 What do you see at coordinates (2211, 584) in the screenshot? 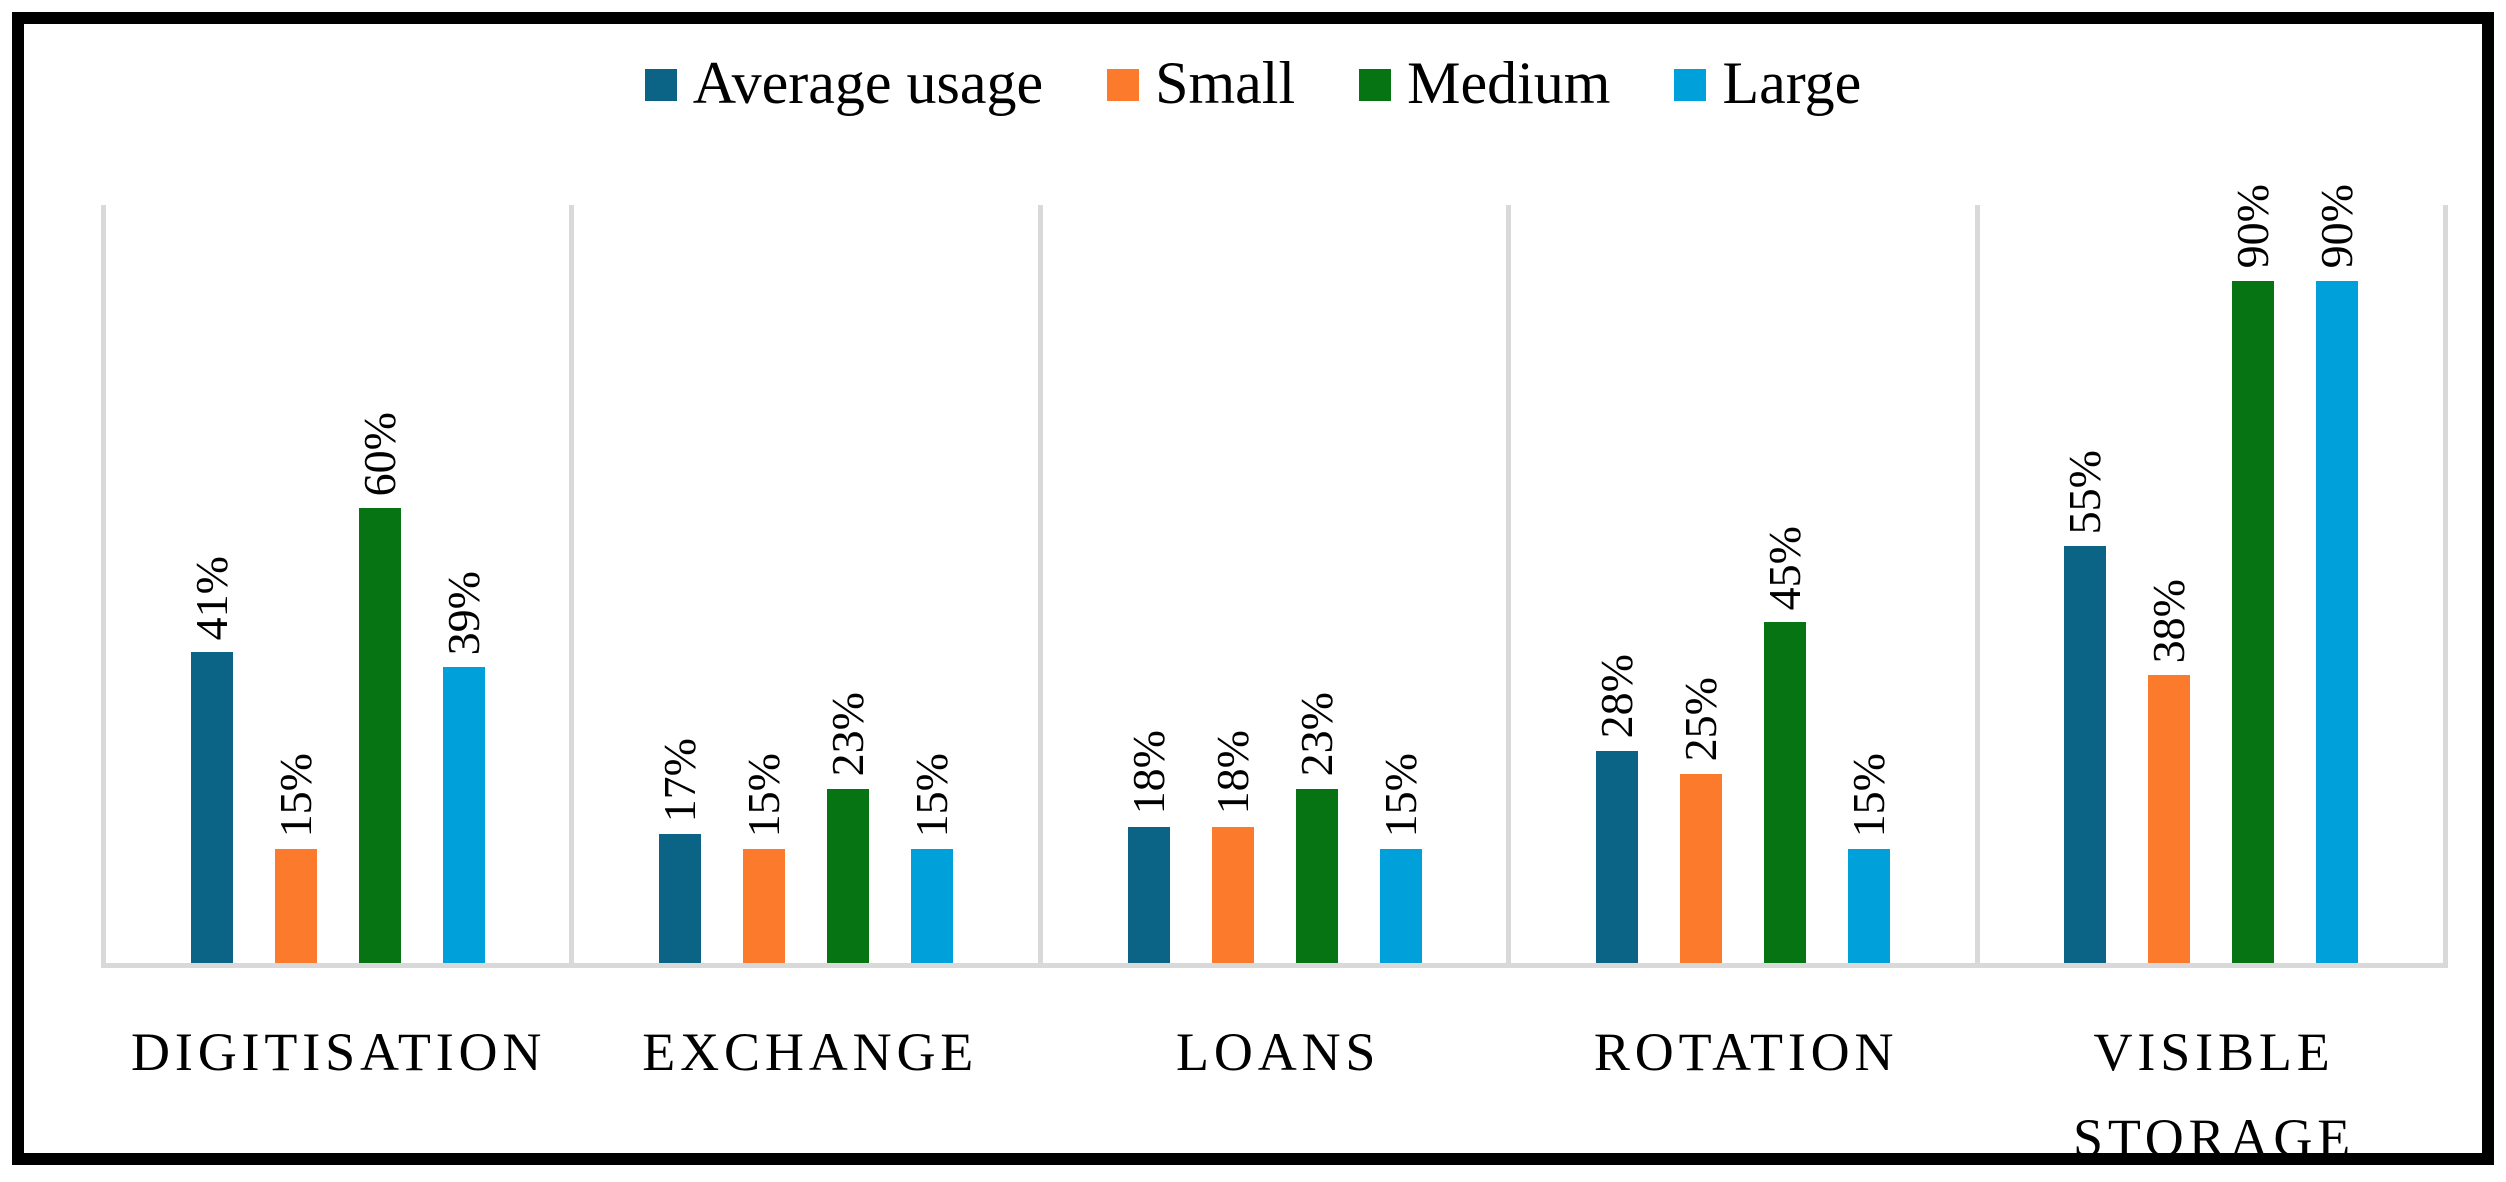
I see `panel-visible-storage: 55% 38% 90% 90%` at bounding box center [2211, 584].